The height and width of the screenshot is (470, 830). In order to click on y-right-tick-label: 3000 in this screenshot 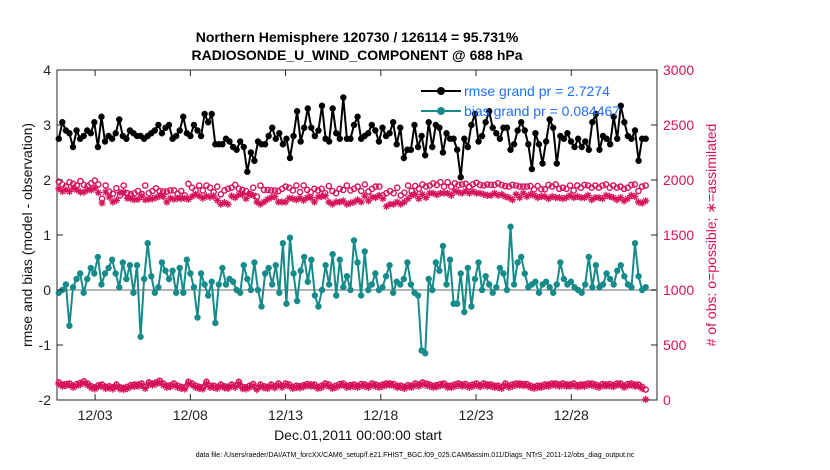, I will do `click(678, 70)`.